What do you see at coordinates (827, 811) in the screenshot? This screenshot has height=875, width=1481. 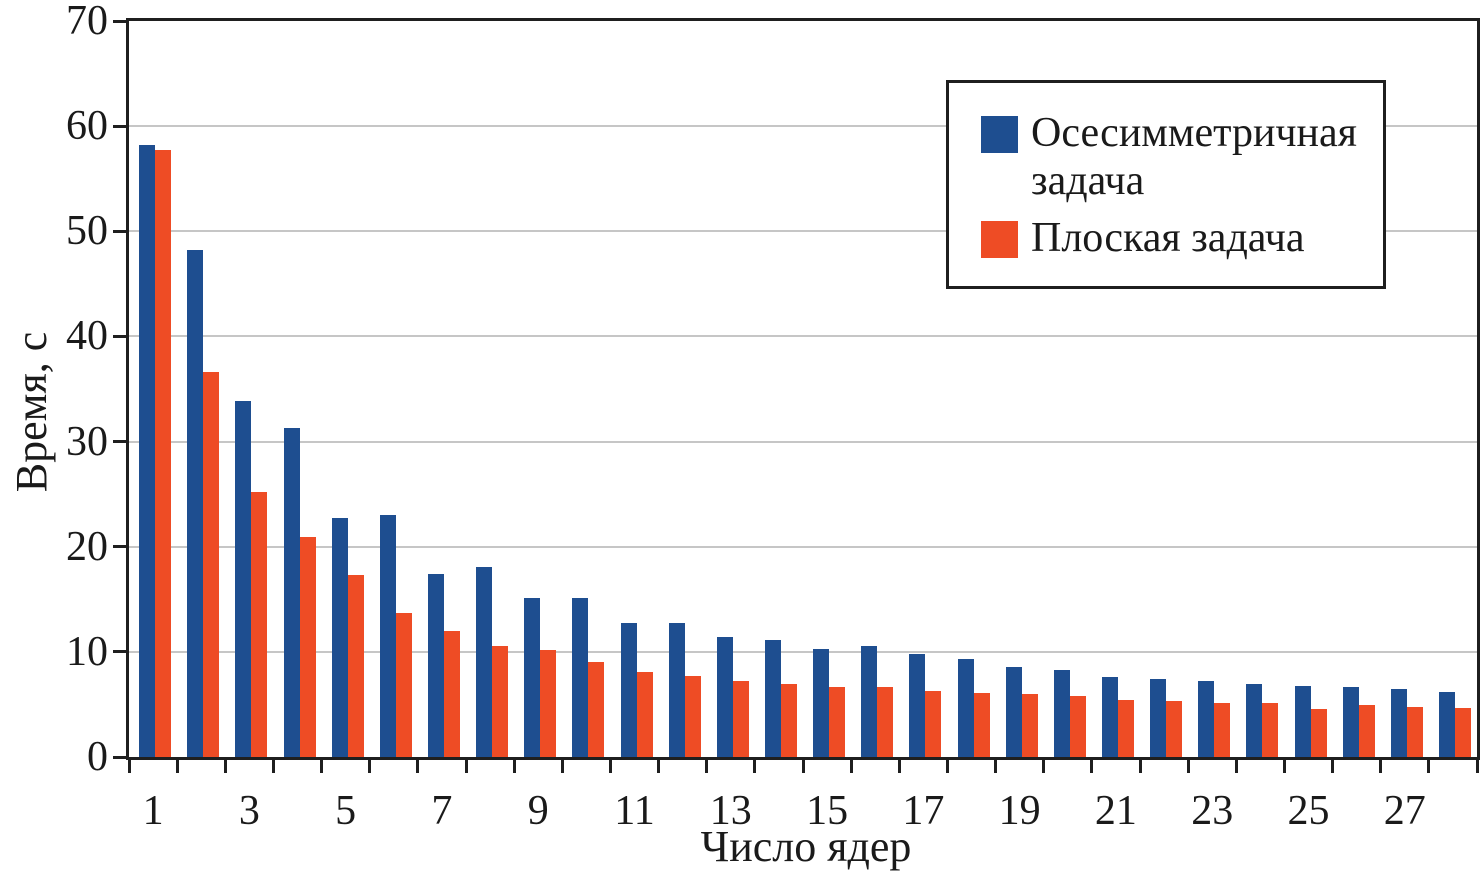 I see `x-axis-tick-label-15: 15` at bounding box center [827, 811].